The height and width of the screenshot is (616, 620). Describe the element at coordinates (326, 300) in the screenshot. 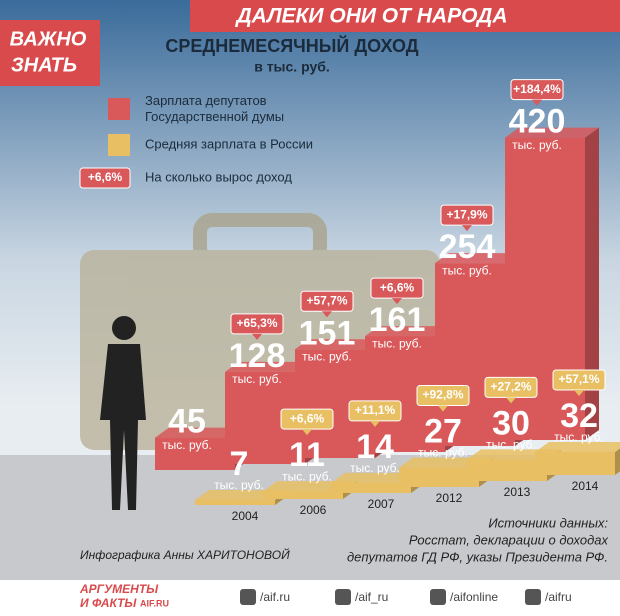

I see `growth-label: +57,7%` at that location.